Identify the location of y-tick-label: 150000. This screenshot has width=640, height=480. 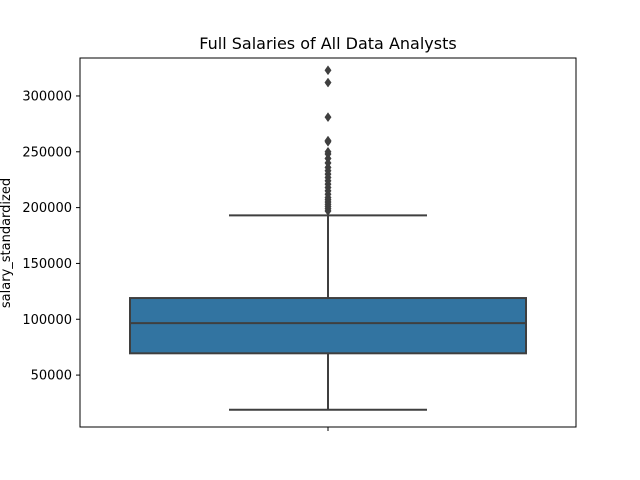
(47, 264).